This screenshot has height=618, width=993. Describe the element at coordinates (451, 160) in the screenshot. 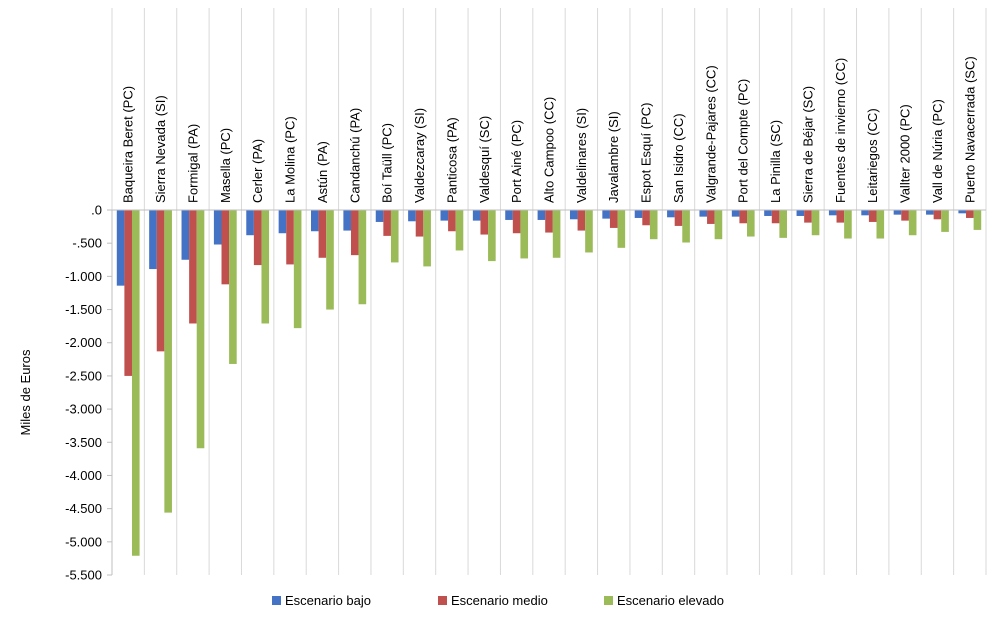

I see `category-label: Panticosa (PA)` at that location.